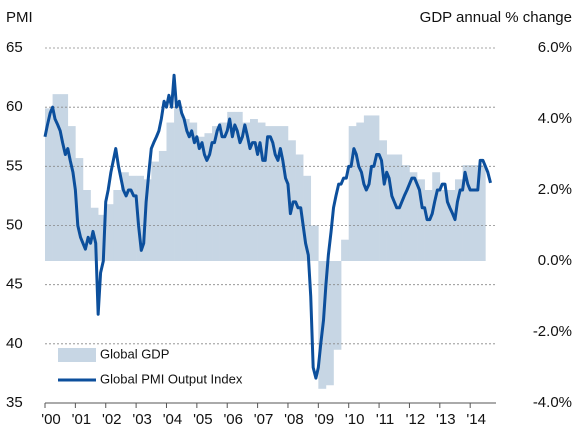  Describe the element at coordinates (203, 419) in the screenshot. I see `x-tick-label: '05` at that location.